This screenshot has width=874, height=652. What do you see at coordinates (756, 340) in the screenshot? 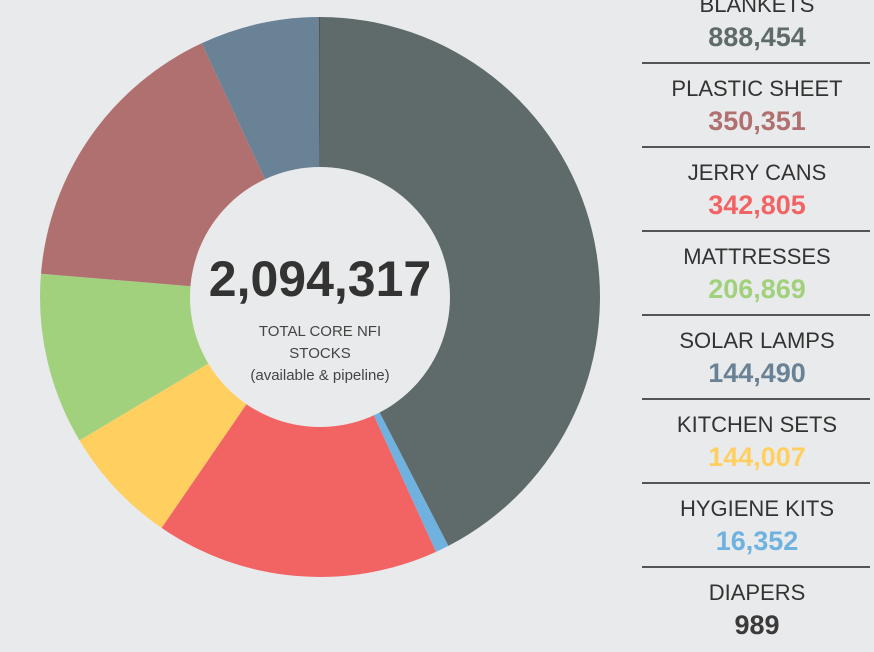
I see `legend-name: SOLAR LAMPS` at bounding box center [756, 340].